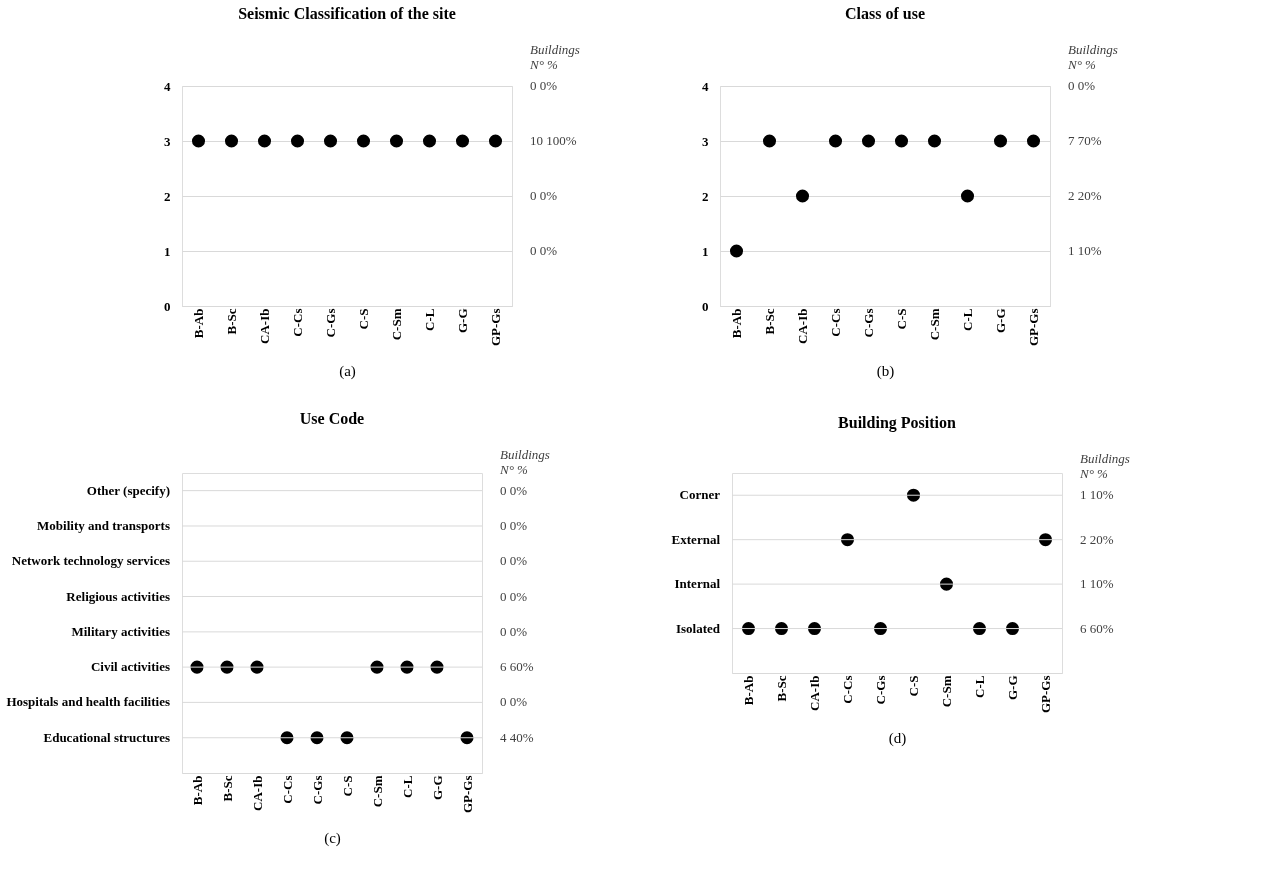  What do you see at coordinates (88, 702) in the screenshot?
I see `ref-line-label: Hospitals and health facilities` at bounding box center [88, 702].